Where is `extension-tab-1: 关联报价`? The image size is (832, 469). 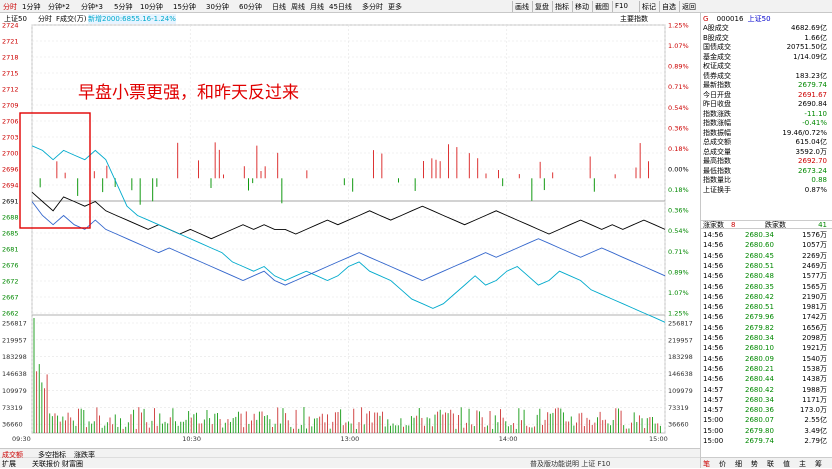 extension-tab-1: 关联报价 is located at coordinates (46, 464).